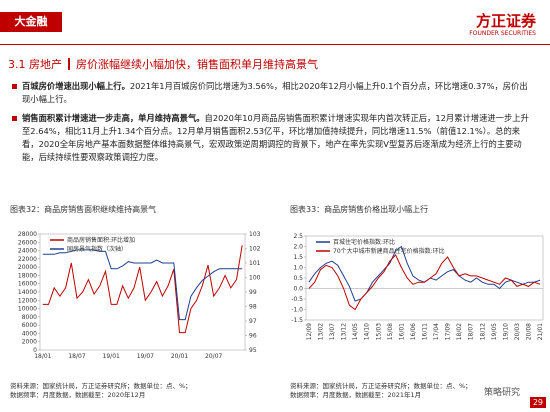 Image resolution: width=550 pixels, height=412 pixels. I want to click on x-tick-label: 18/02, so click(459, 331).